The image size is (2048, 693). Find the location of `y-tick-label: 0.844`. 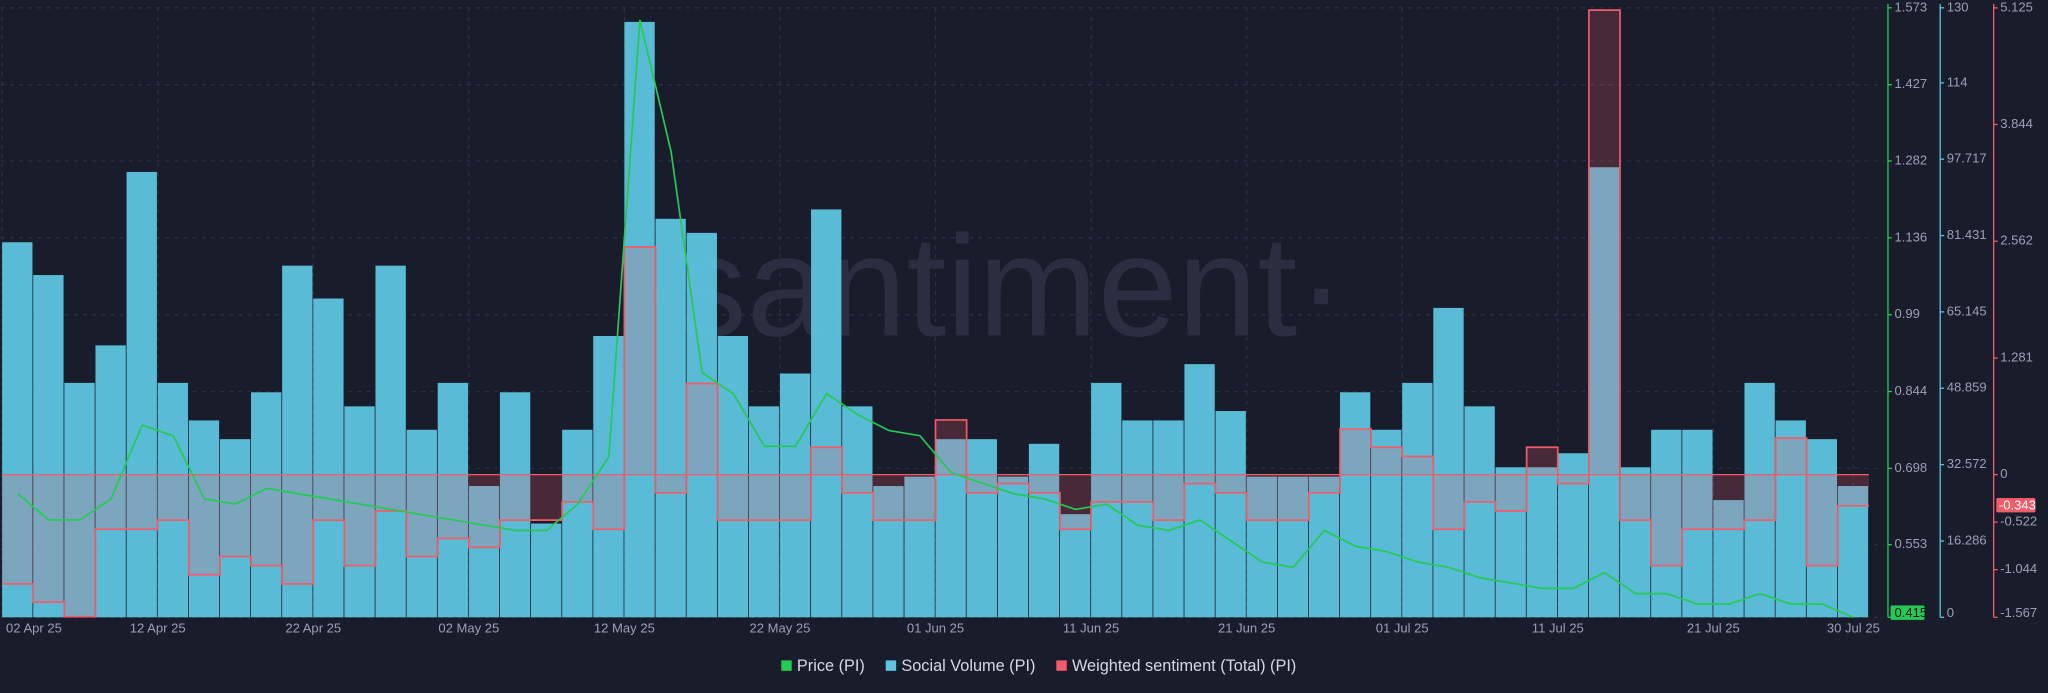

y-tick-label: 0.844 is located at coordinates (1910, 390).